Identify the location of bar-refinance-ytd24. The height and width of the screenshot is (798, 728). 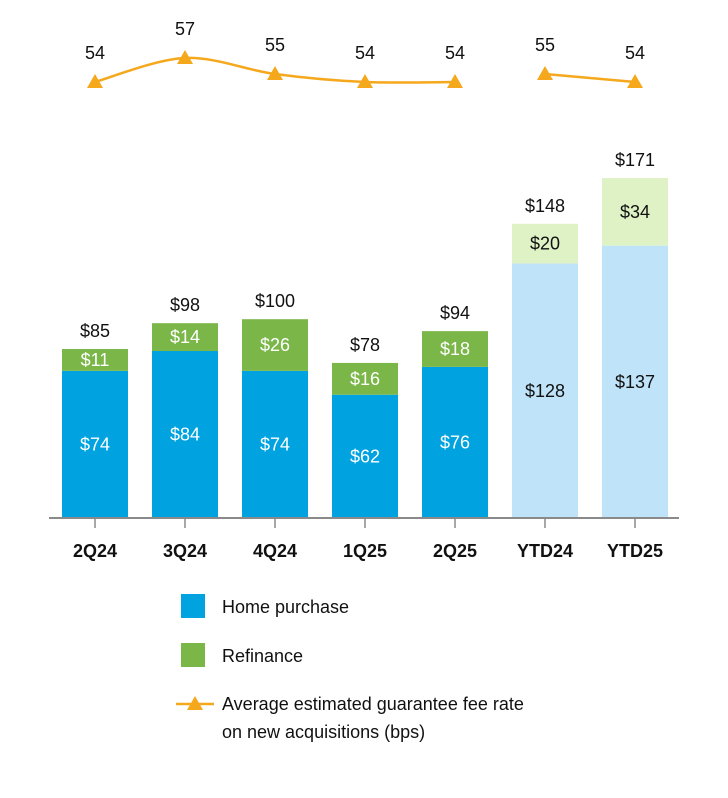
(545, 243).